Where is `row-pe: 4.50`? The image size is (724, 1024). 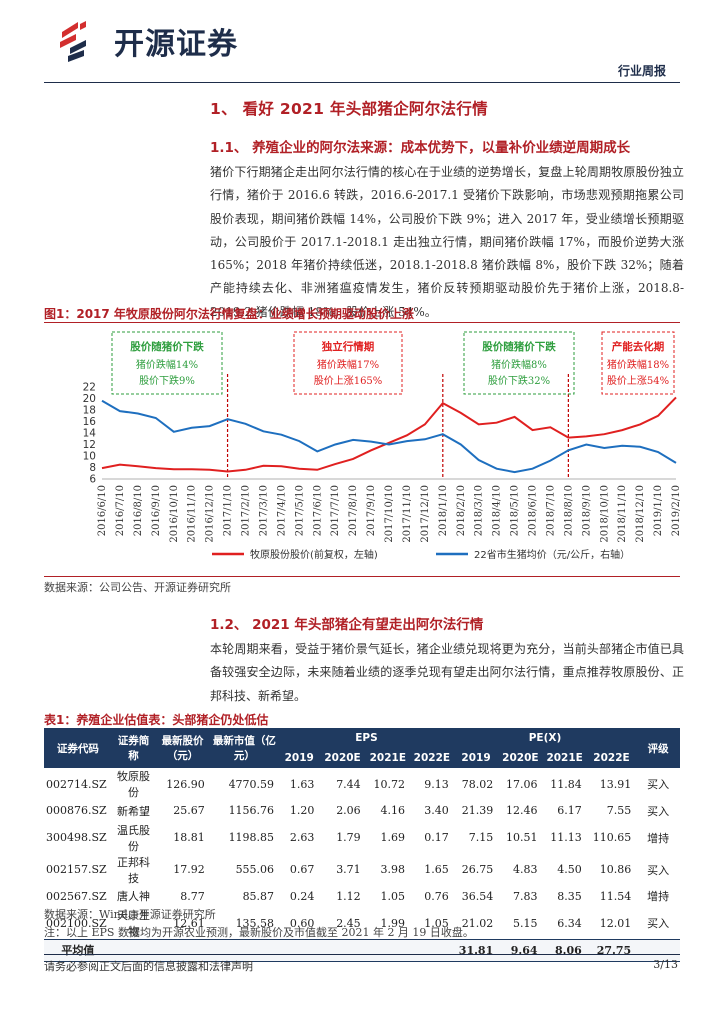
row-pe: 4.50 is located at coordinates (569, 869).